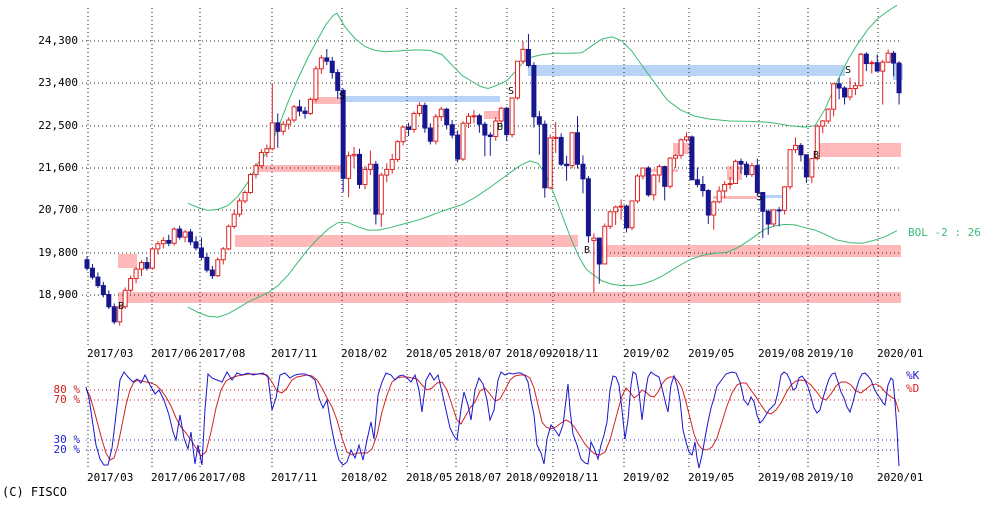 This screenshot has width=1000, height=514. I want to click on price-tick: 23,400, so click(58, 82).